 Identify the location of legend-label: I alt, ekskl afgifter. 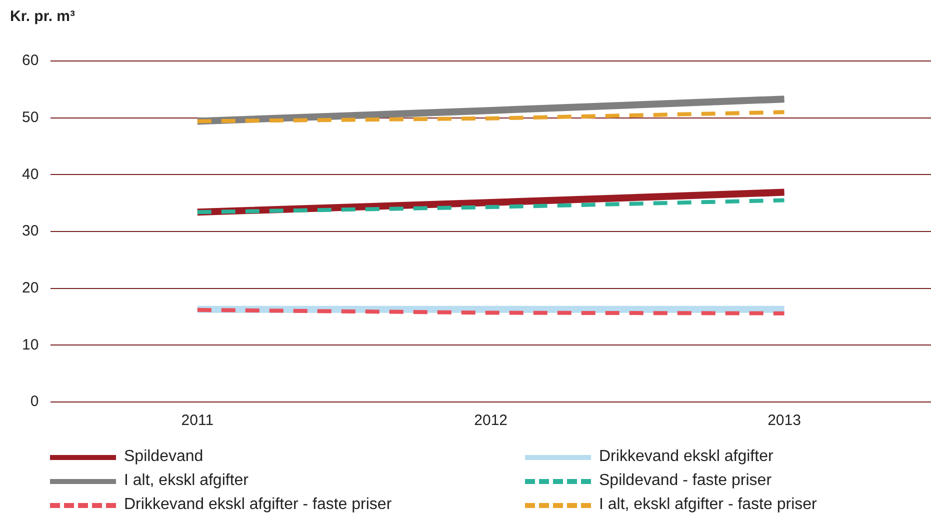
(186, 481).